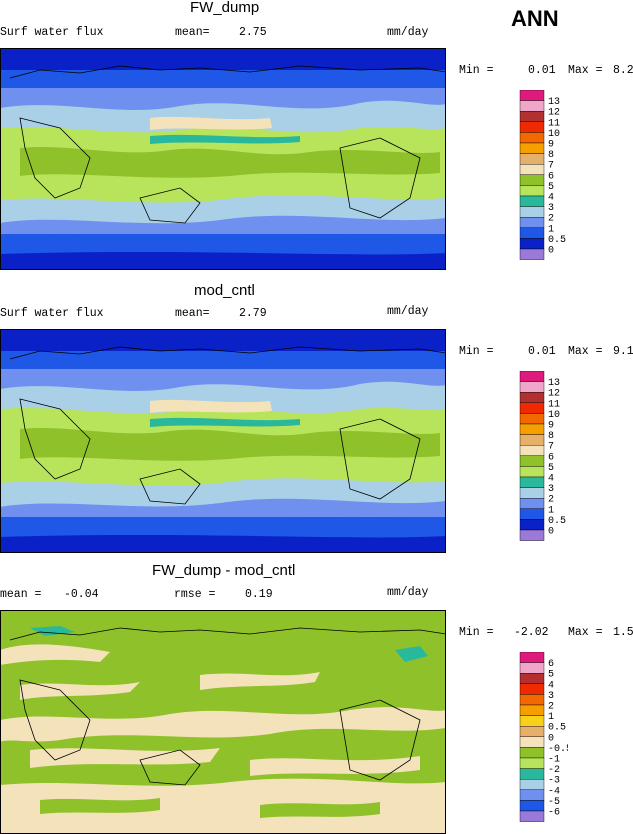  What do you see at coordinates (558, 749) in the screenshot?
I see `colorbar-tick-label: -0.5` at bounding box center [558, 749].